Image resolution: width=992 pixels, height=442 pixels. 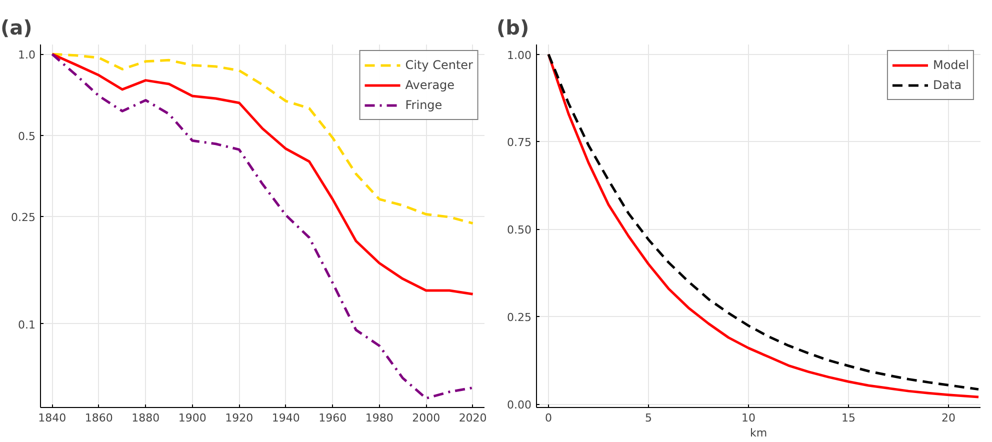 I want to click on x-tick-label: 1900, so click(x=192, y=418).